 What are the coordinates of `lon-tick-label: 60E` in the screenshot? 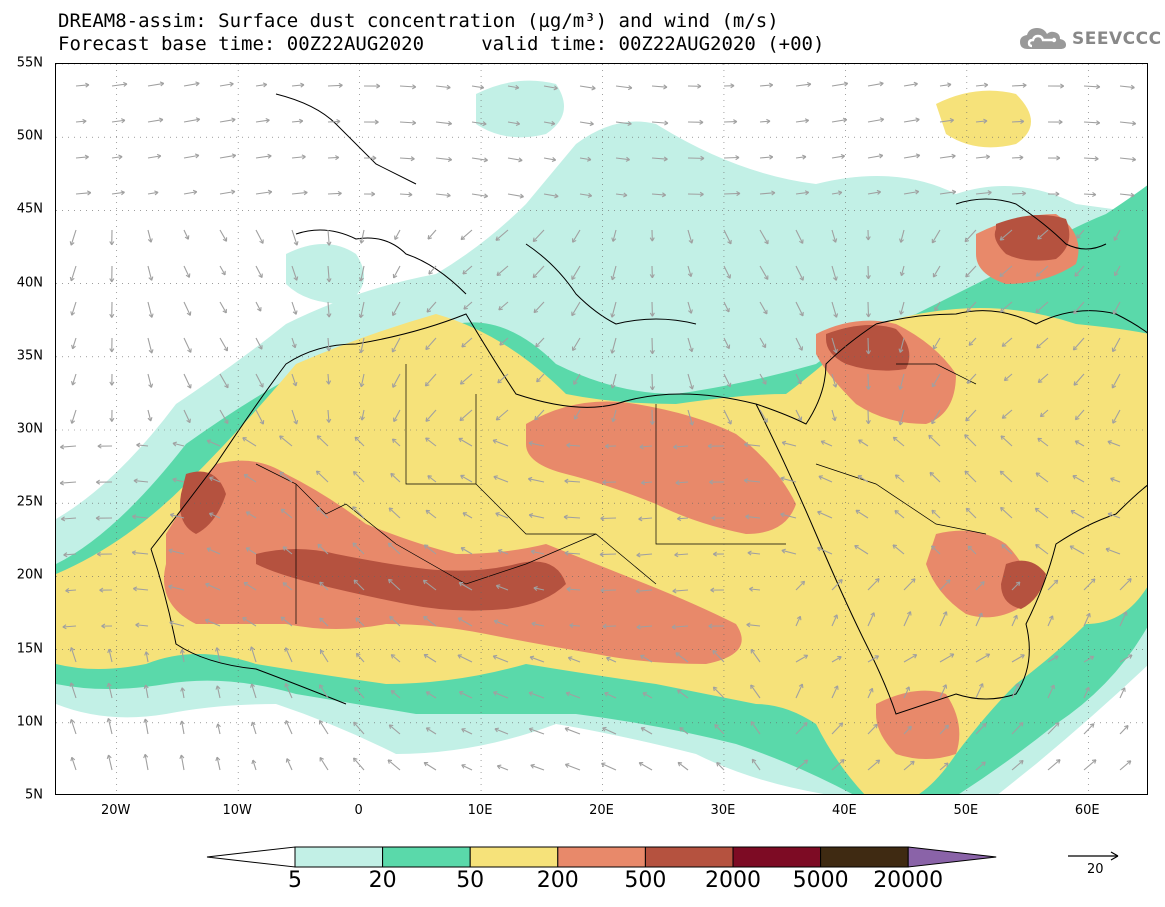 It's located at (1087, 810).